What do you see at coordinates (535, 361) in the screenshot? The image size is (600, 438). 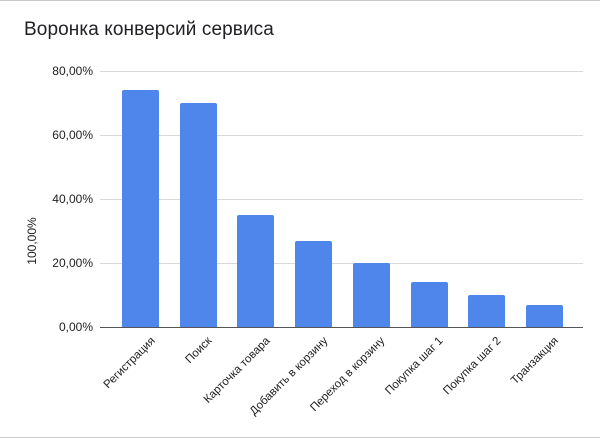 I see `x-tick-label: Транзакция` at bounding box center [535, 361].